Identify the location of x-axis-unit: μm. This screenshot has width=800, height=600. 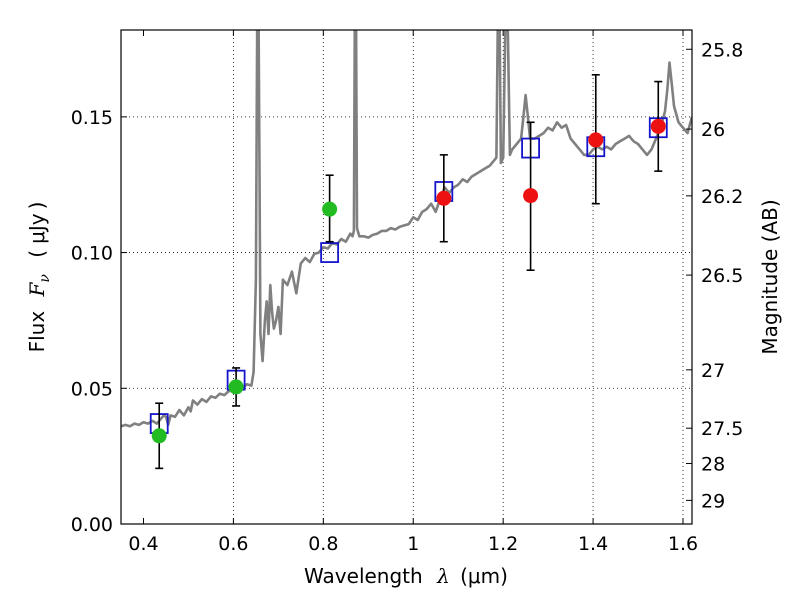
(484, 576).